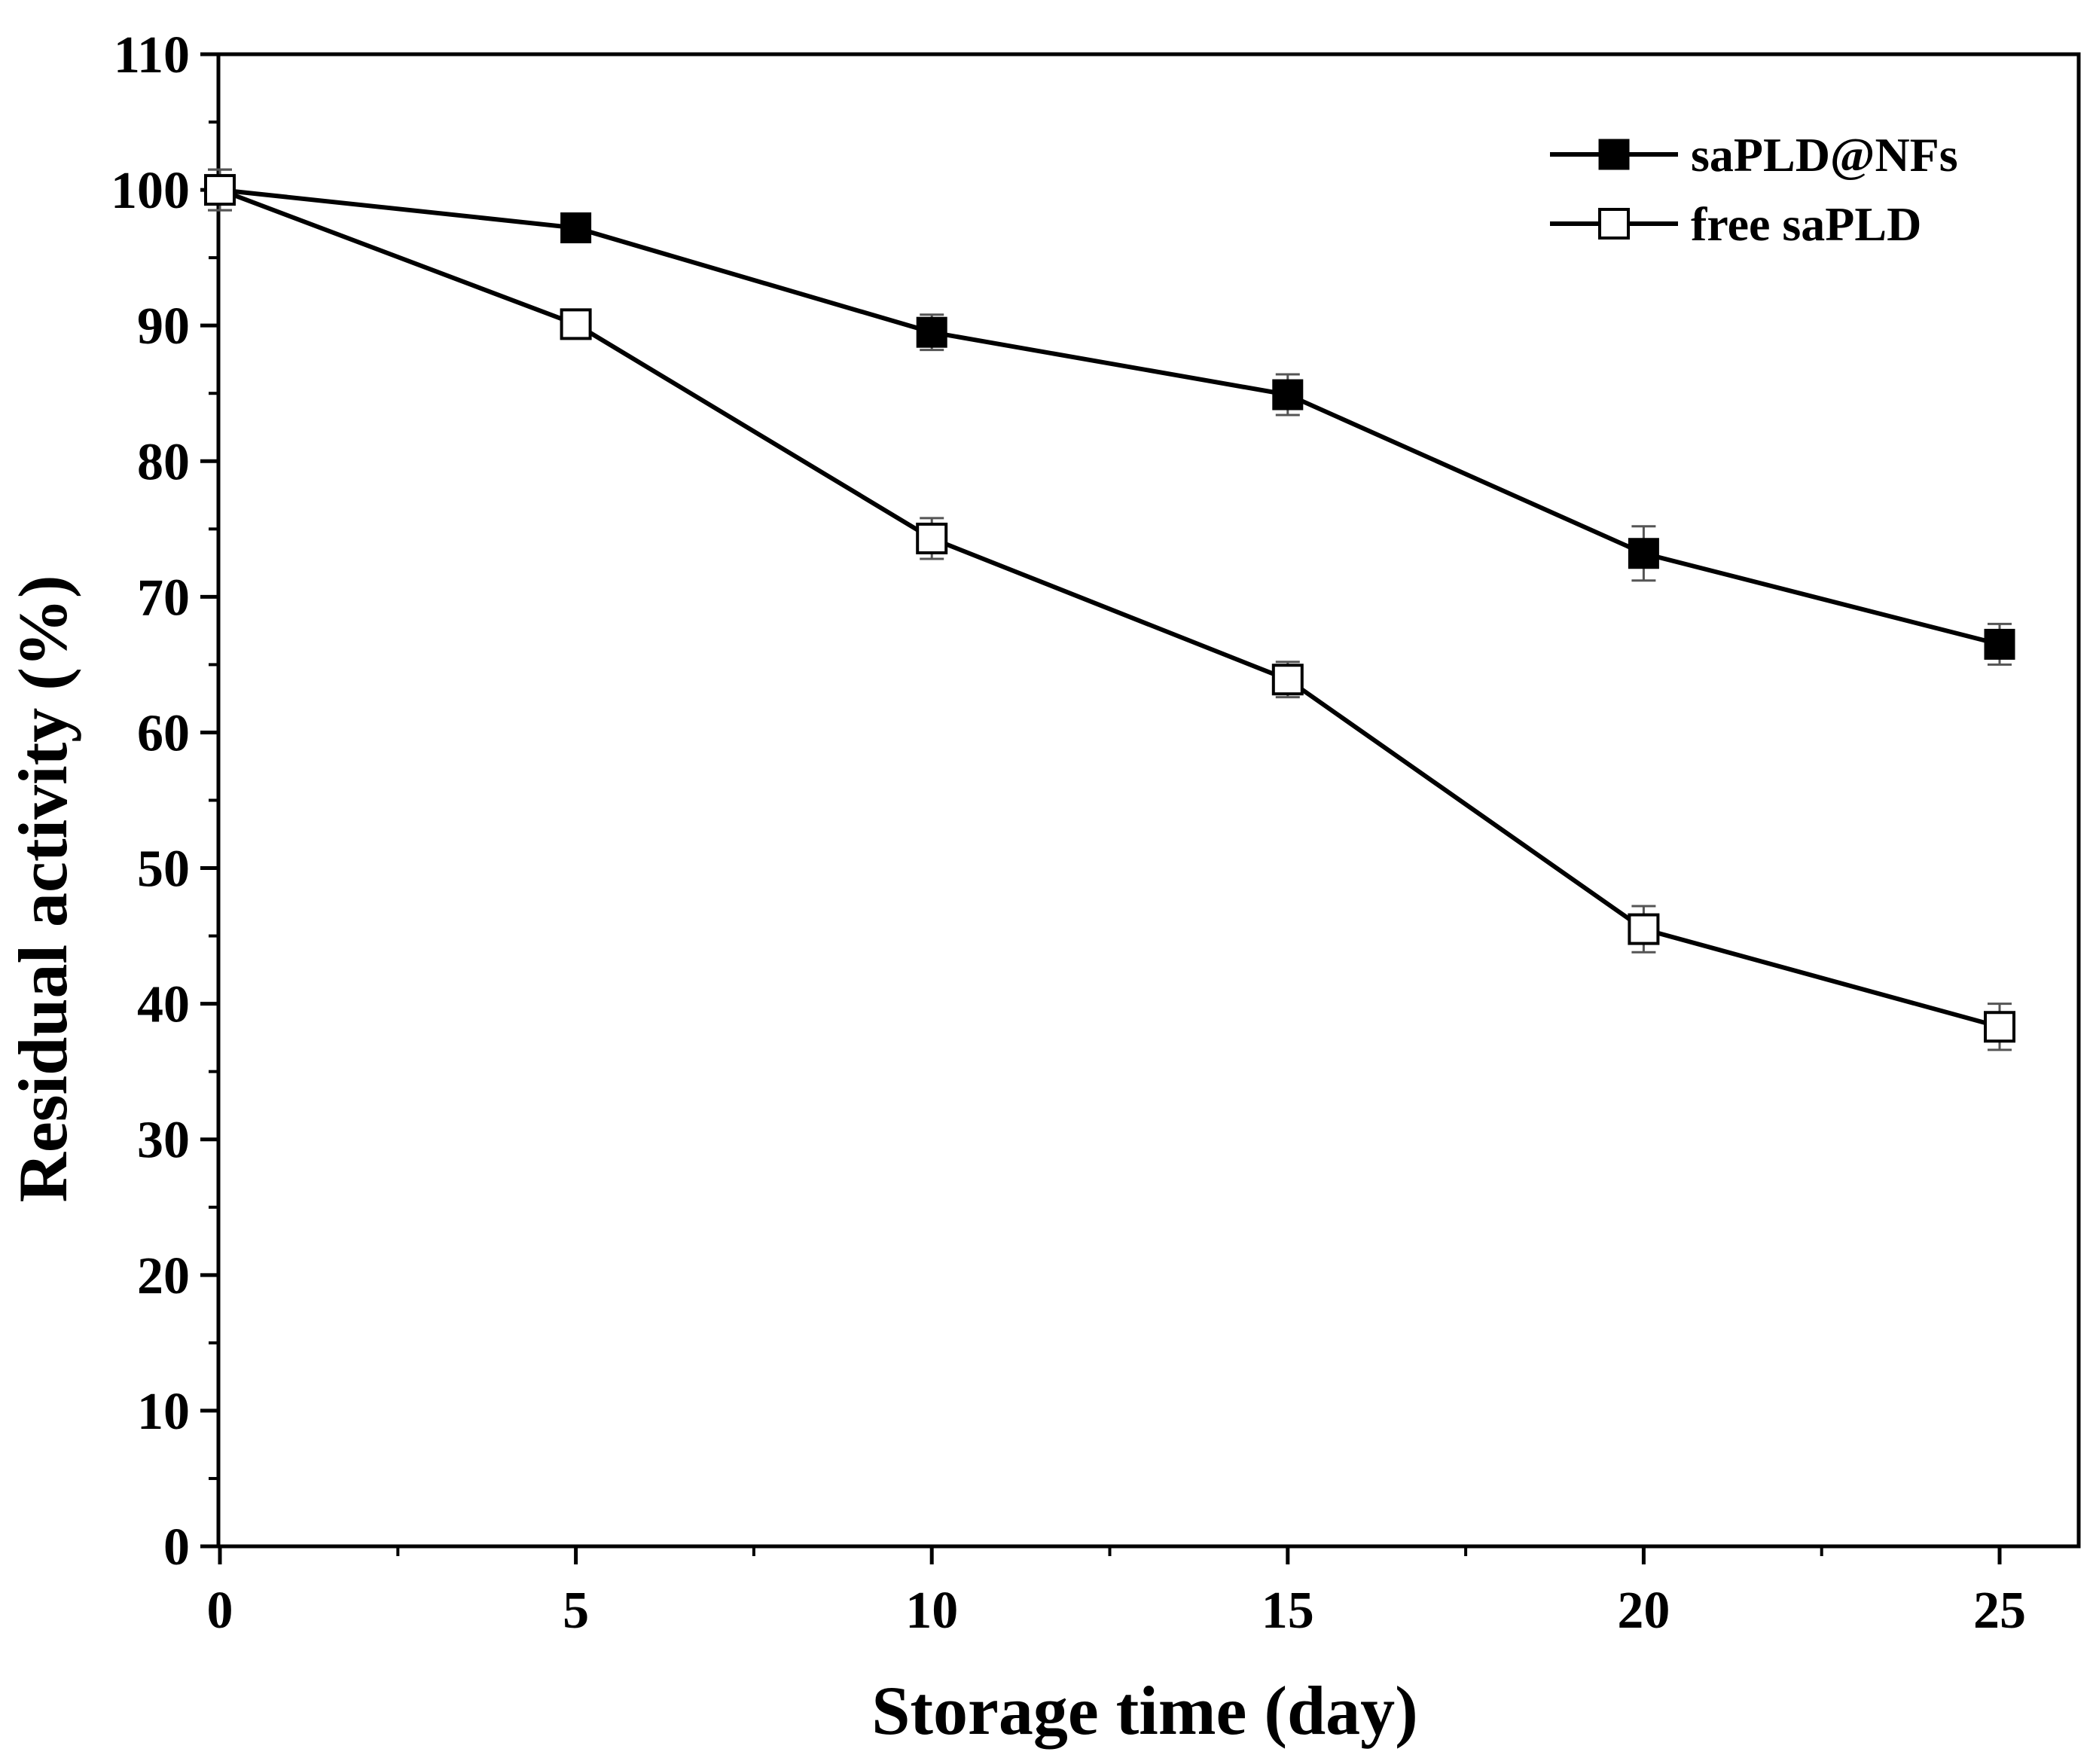 Image resolution: width=2093 pixels, height=1764 pixels. What do you see at coordinates (1754, 190) in the screenshot?
I see `legend: saPLD@NFs free saPLD` at bounding box center [1754, 190].